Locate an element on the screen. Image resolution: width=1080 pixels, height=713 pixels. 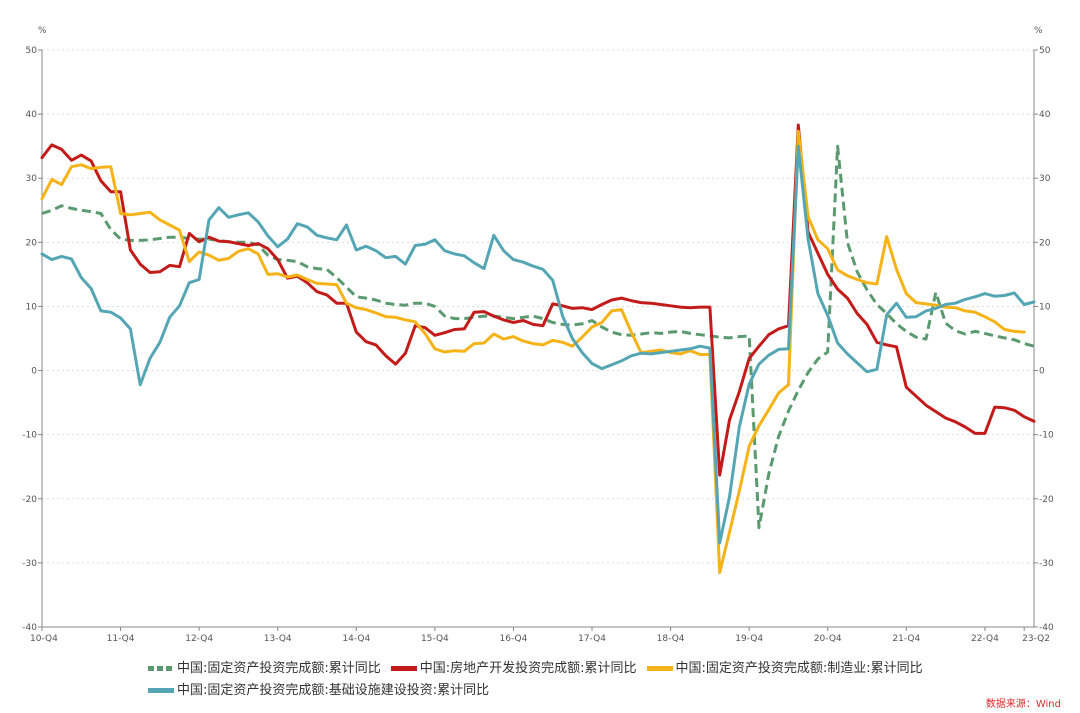
data-source-note: 数据来源：Wind is located at coordinates (1023, 704).